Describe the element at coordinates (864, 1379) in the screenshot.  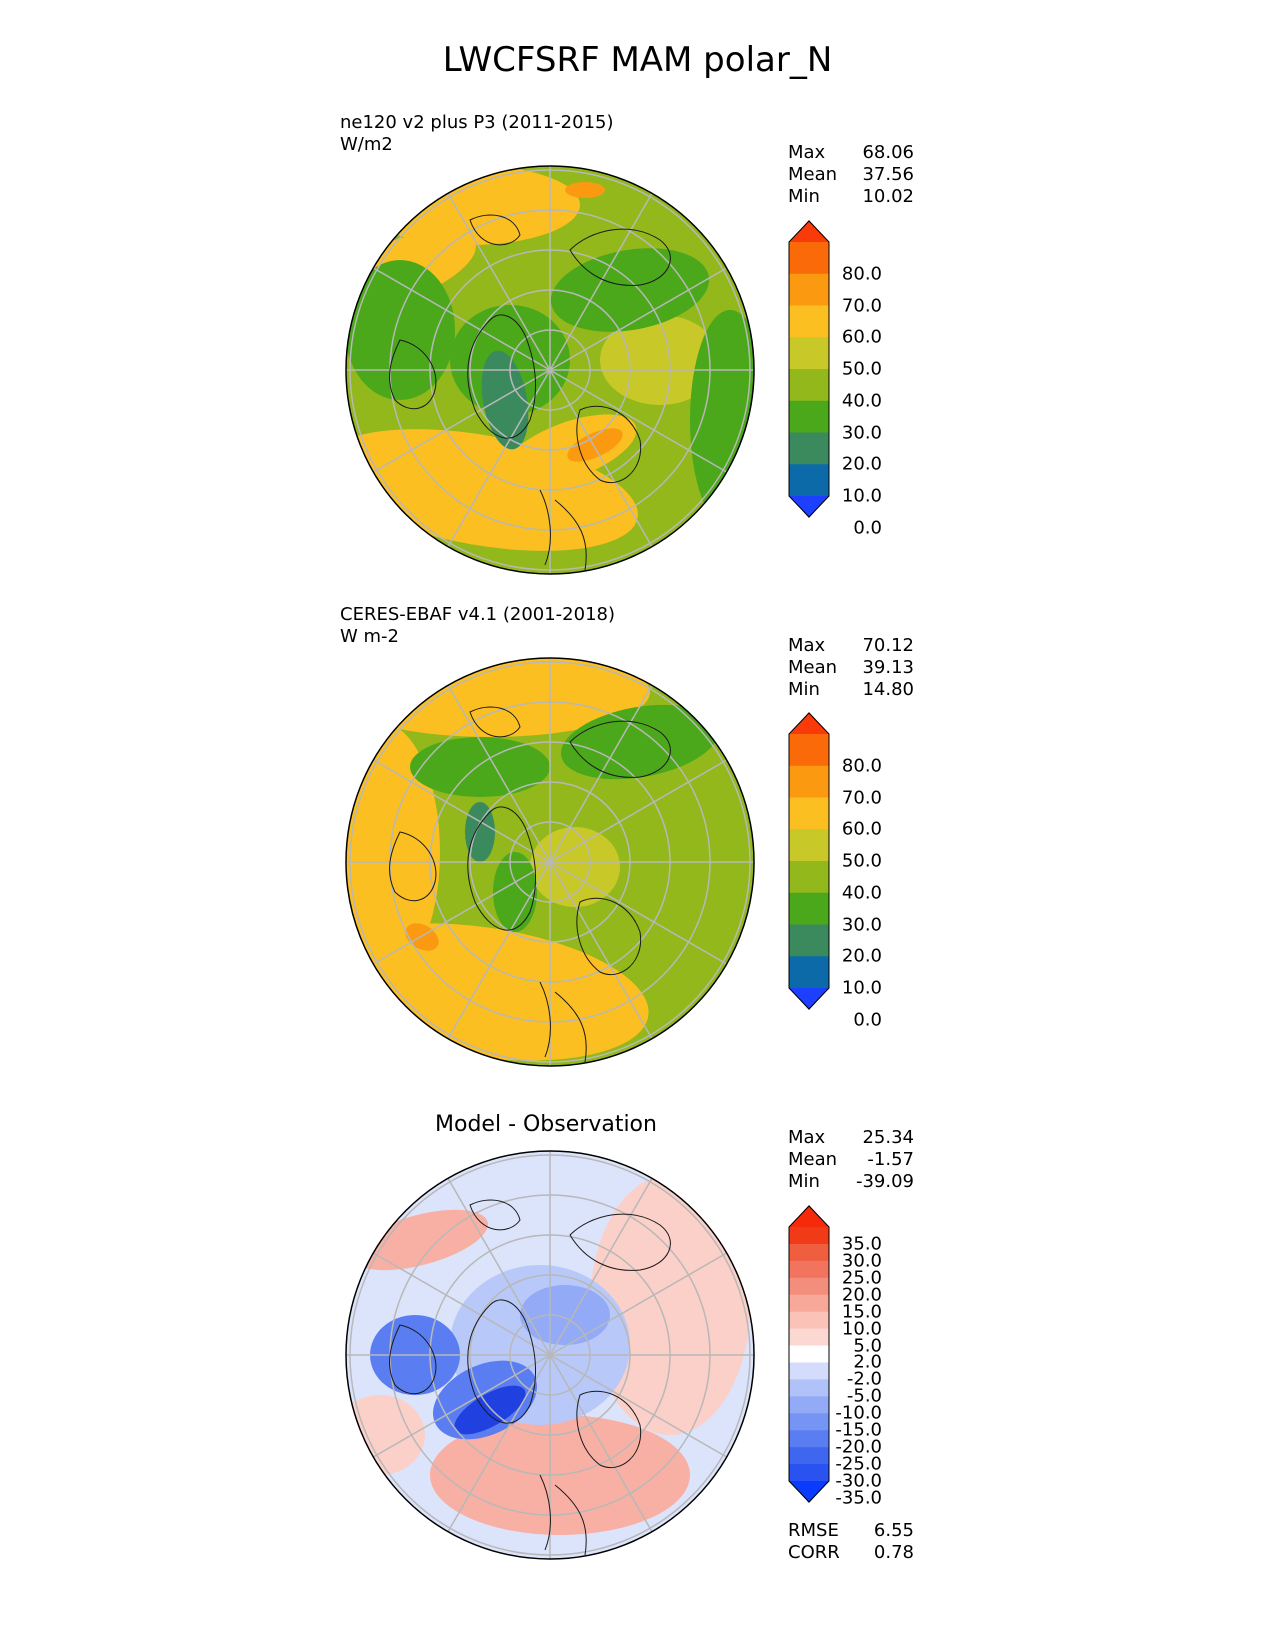
I see `colorbar-tick-label: -2.0` at that location.